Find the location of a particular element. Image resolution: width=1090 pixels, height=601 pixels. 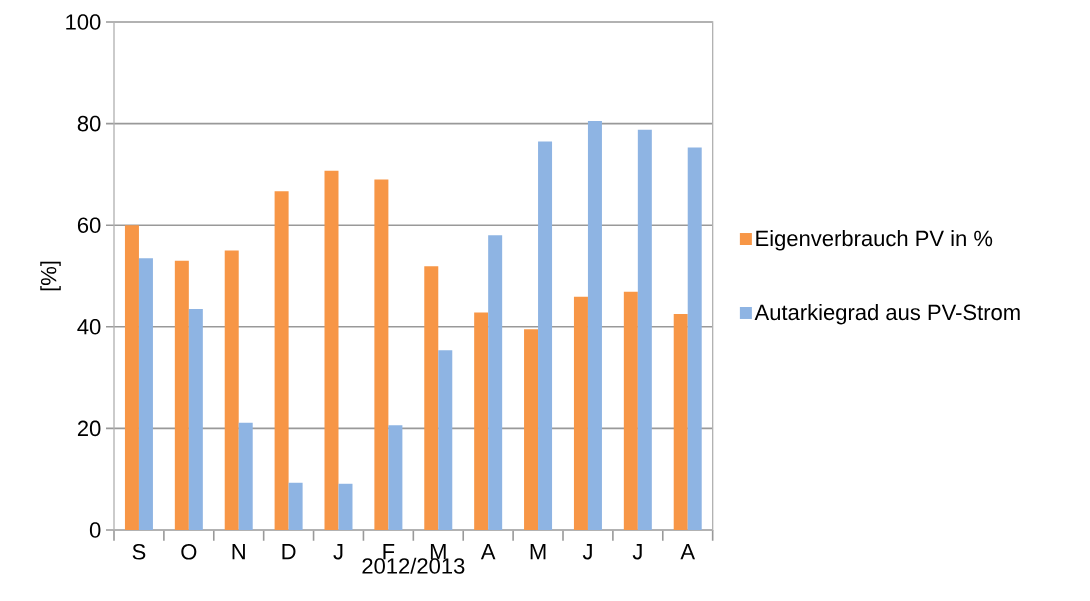

y-tick-label: 40 is located at coordinates (89, 327).